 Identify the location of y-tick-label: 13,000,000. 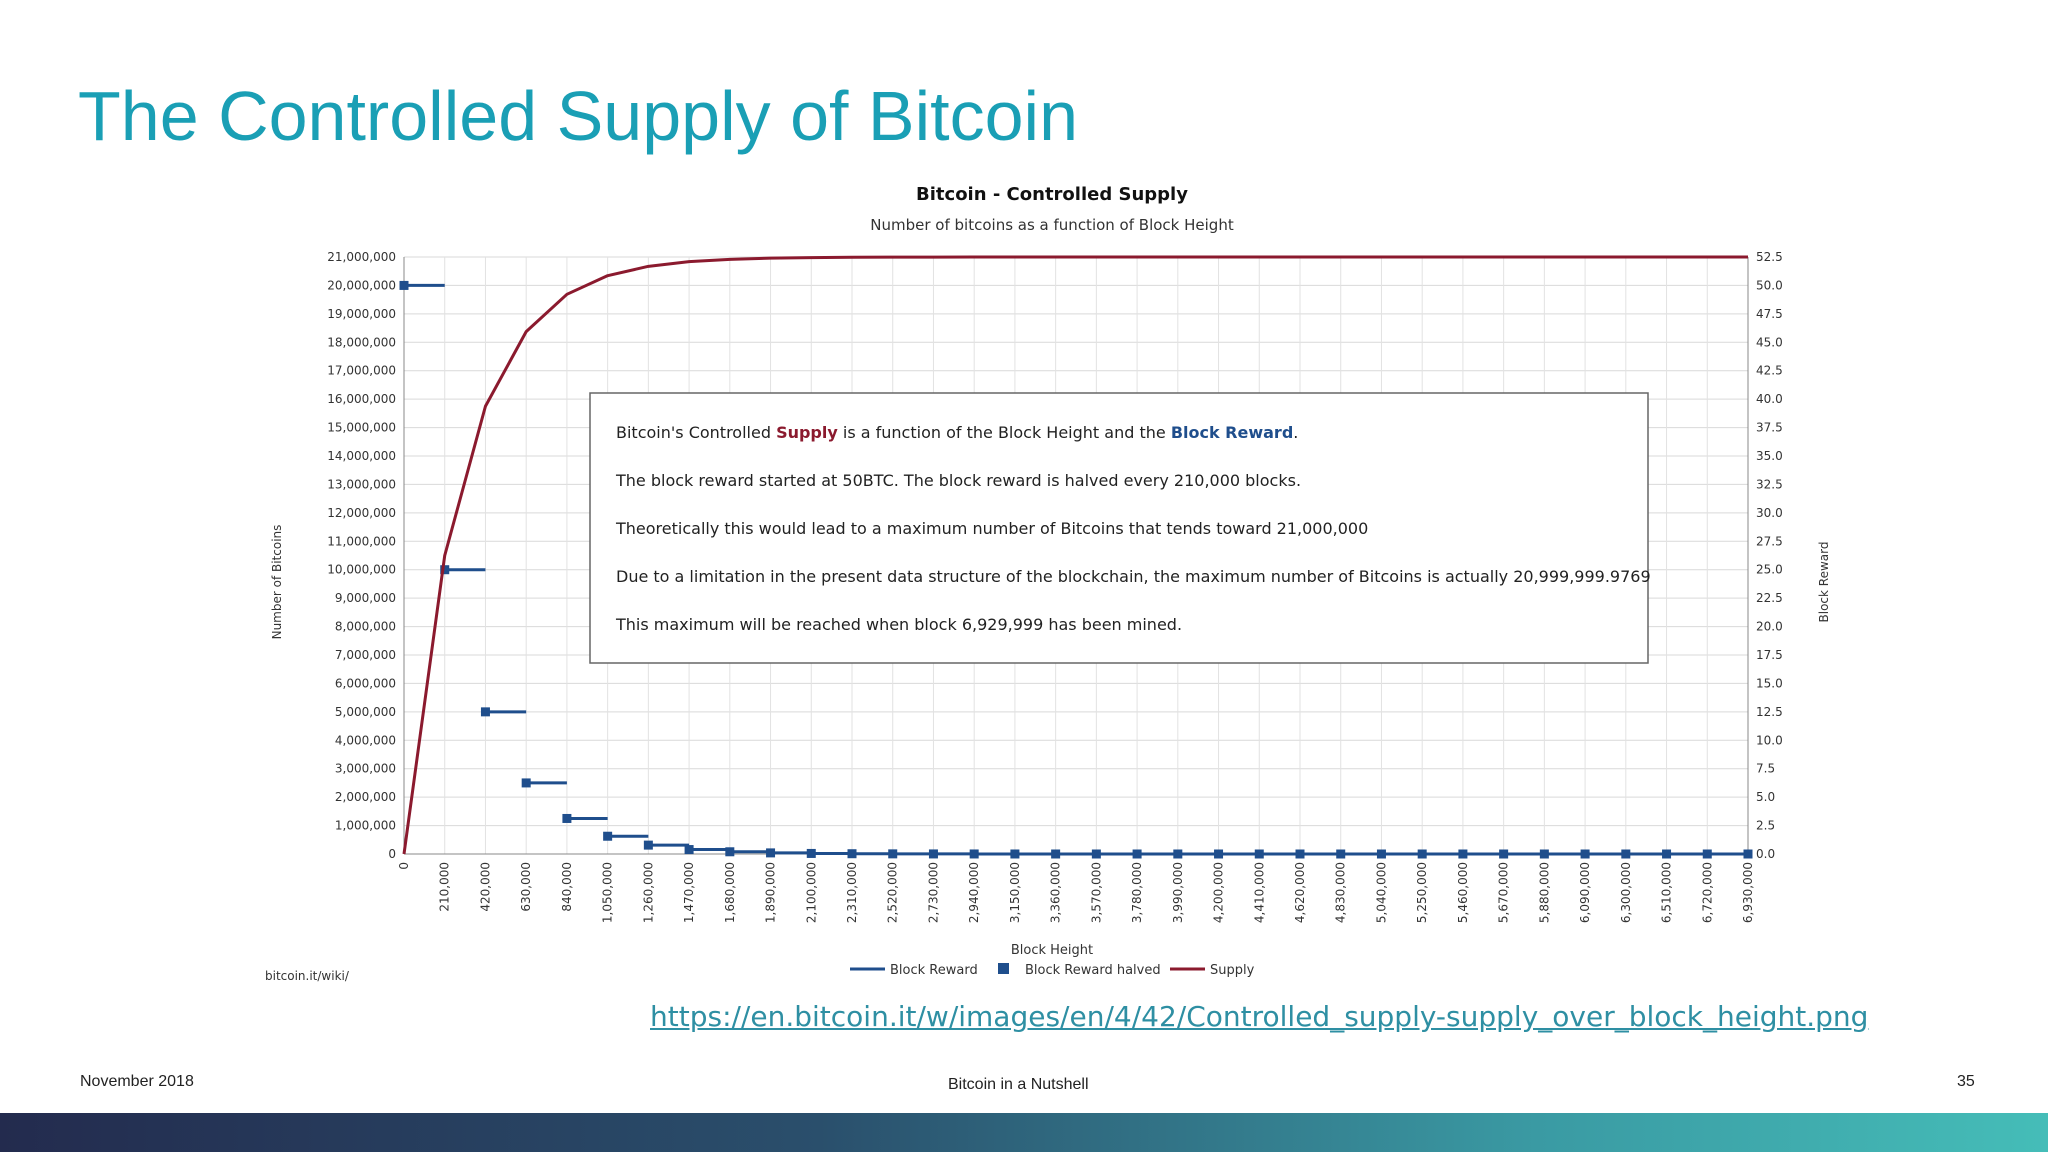
(361, 484).